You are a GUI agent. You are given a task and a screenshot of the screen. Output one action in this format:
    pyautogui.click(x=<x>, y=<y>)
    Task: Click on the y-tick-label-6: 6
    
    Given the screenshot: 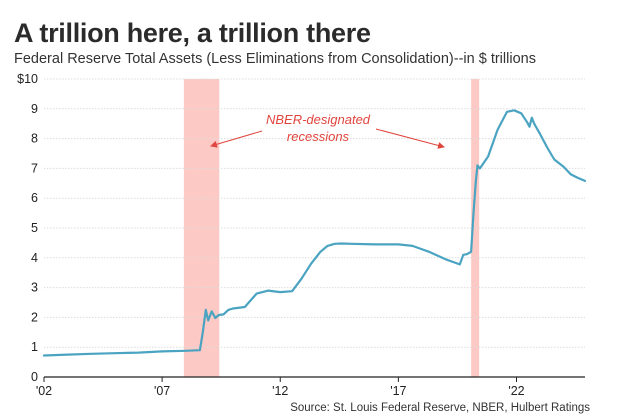 What is the action you would take?
    pyautogui.click(x=34, y=198)
    